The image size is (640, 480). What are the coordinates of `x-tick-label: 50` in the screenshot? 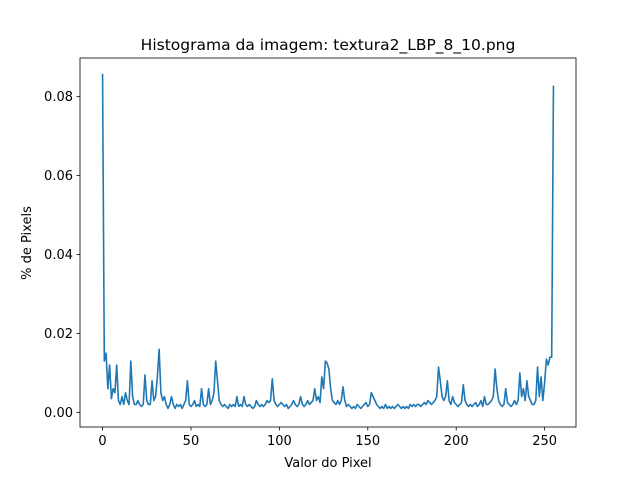 It's located at (191, 441).